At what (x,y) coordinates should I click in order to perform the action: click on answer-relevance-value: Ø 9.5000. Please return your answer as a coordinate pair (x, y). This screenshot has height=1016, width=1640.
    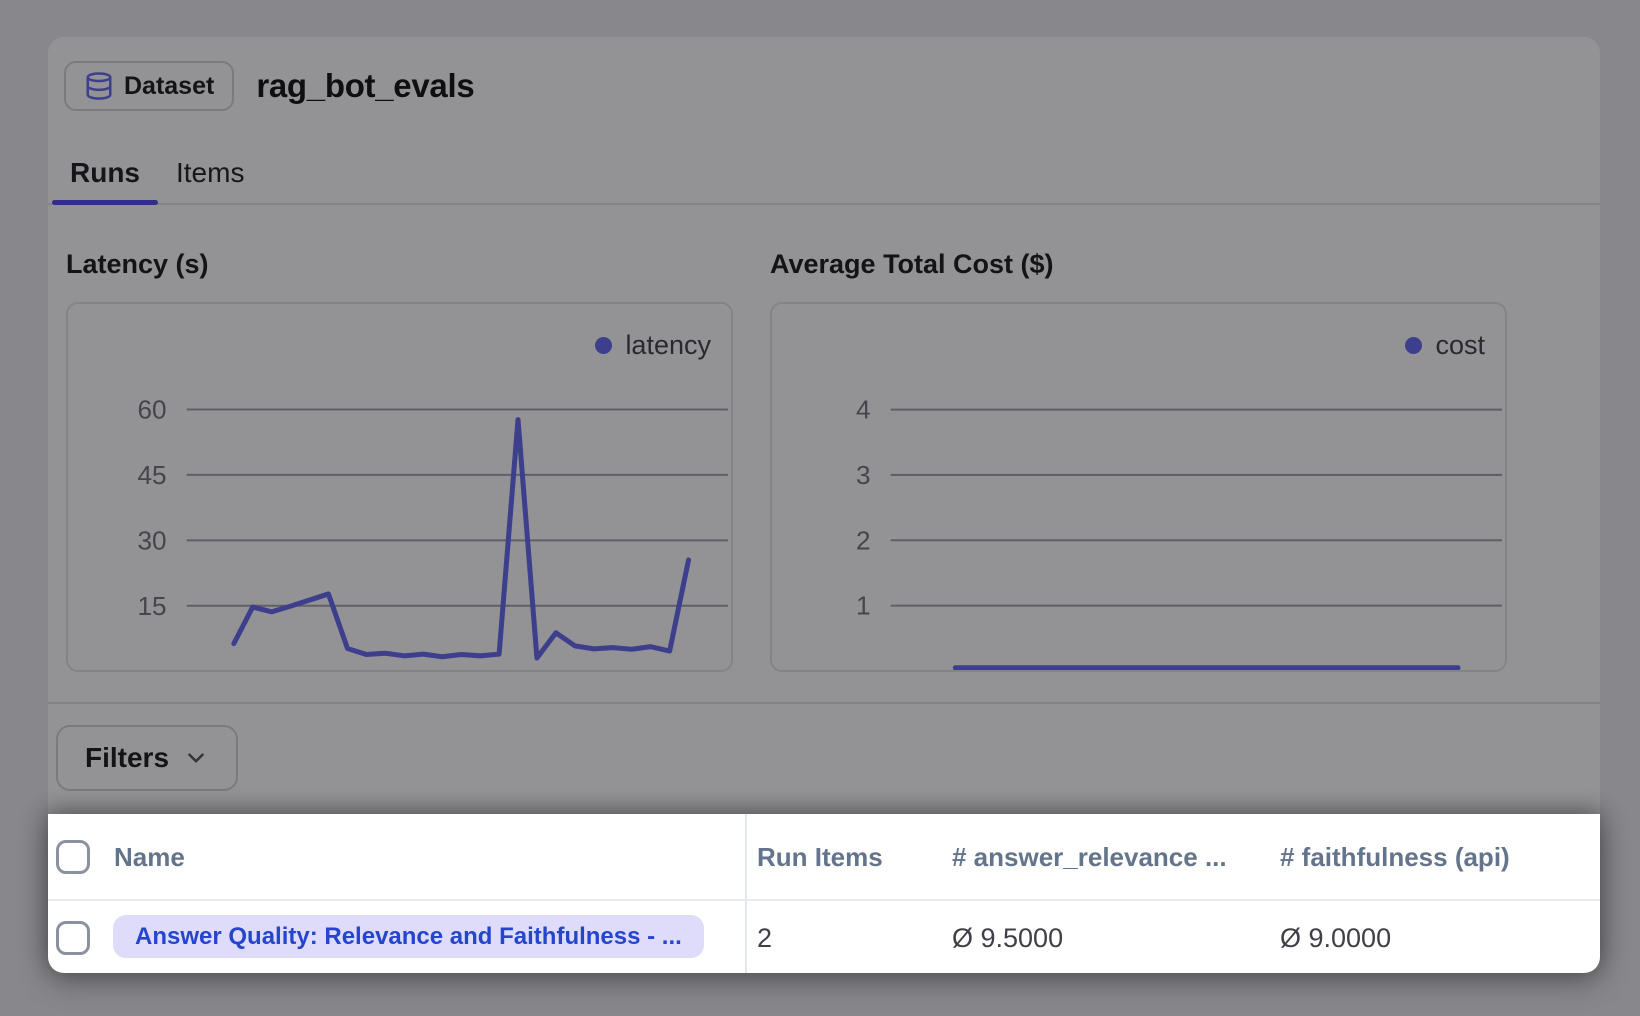
    Looking at the image, I should click on (1008, 938).